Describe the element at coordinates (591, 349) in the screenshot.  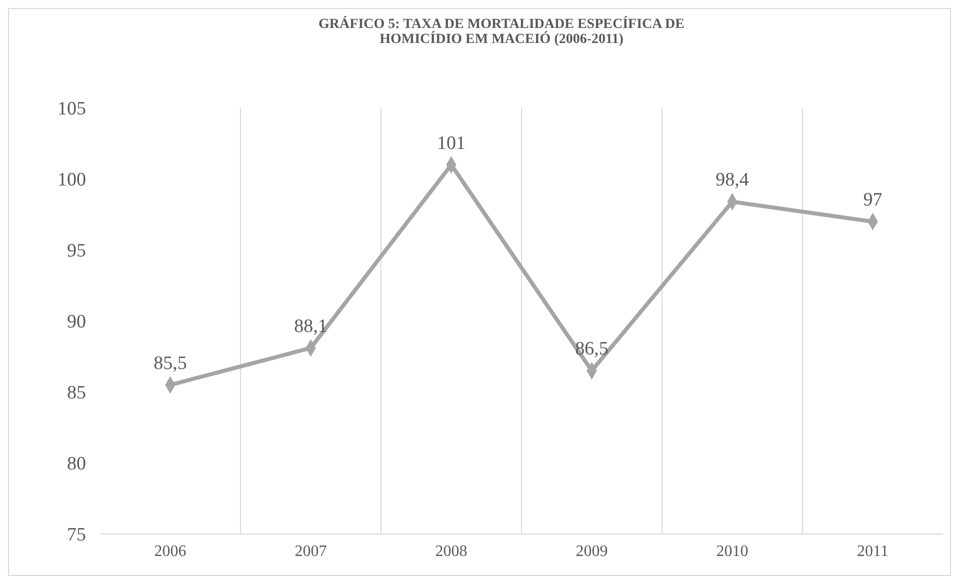
I see `data-label: 86,5` at that location.